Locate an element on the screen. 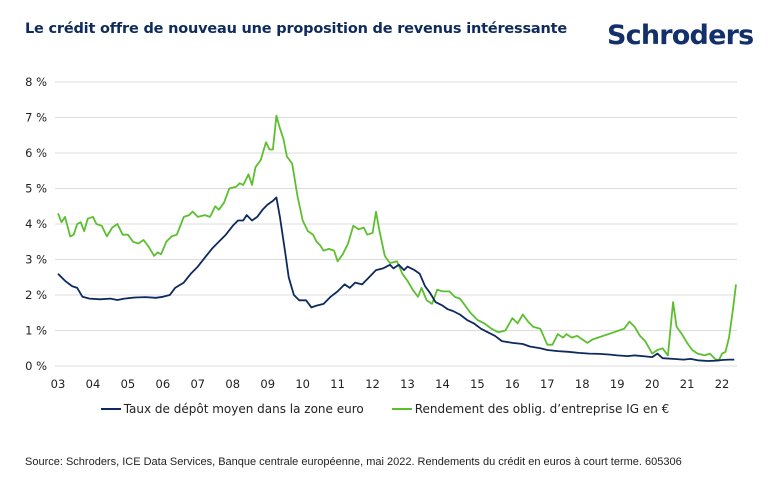  legend-item-deposit-rate: Taux de dépôt moyen dans la zone euro is located at coordinates (232, 409).